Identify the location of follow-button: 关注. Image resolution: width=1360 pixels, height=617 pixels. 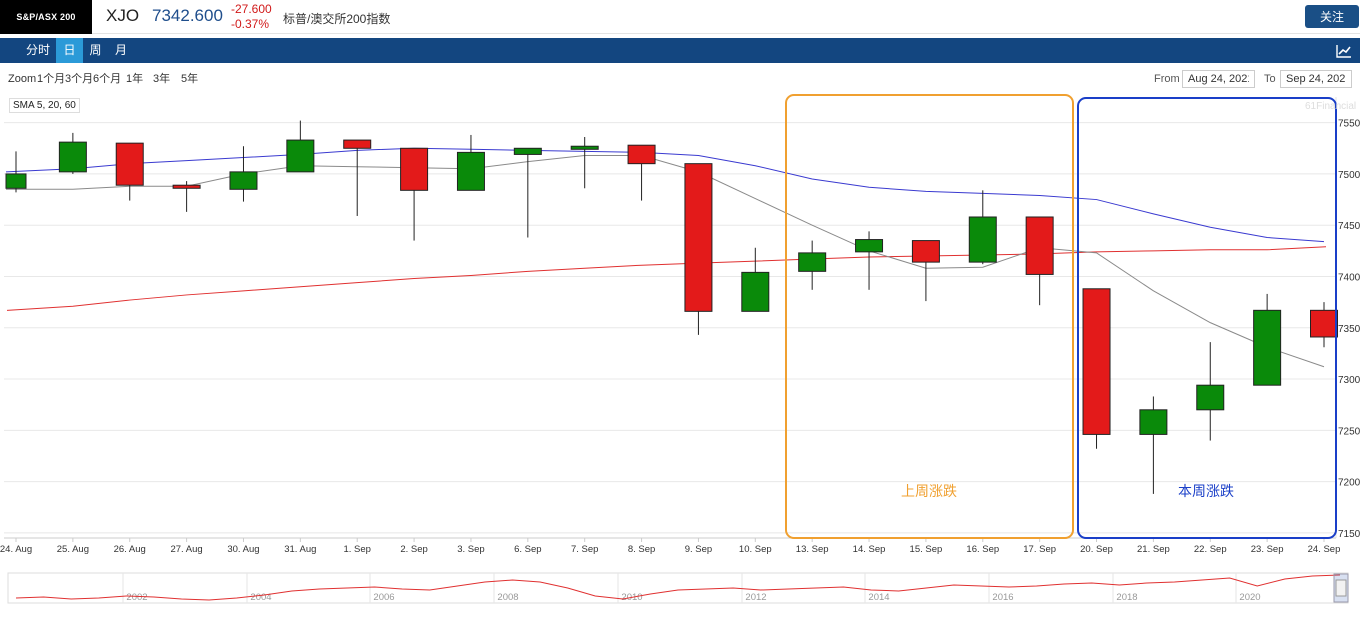
(1332, 16).